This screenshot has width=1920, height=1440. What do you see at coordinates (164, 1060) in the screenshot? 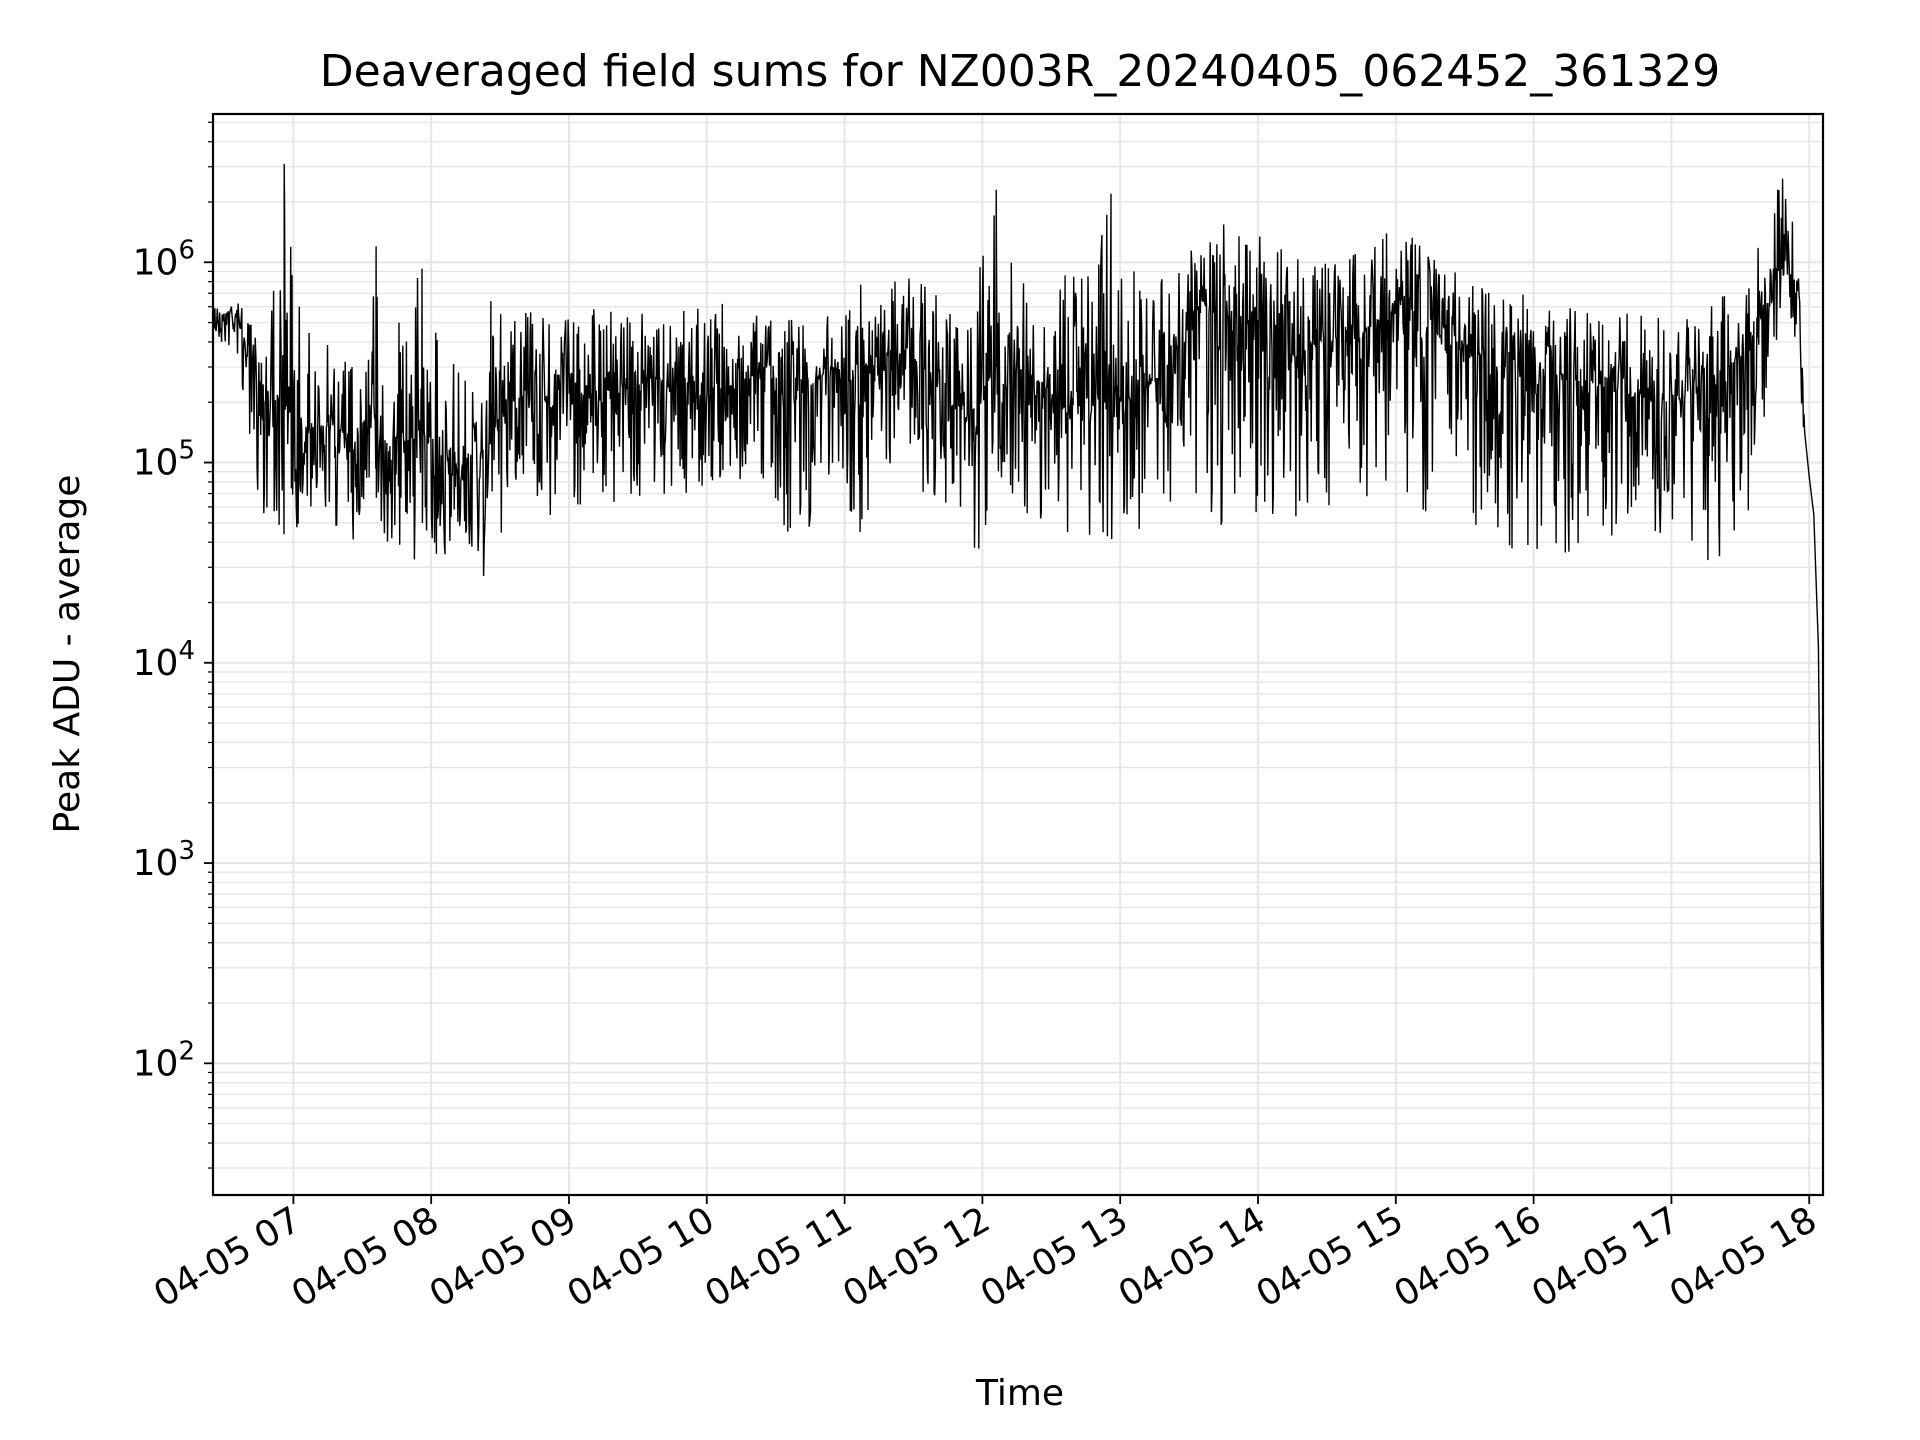
I see `y-tick-label: 10²` at bounding box center [164, 1060].